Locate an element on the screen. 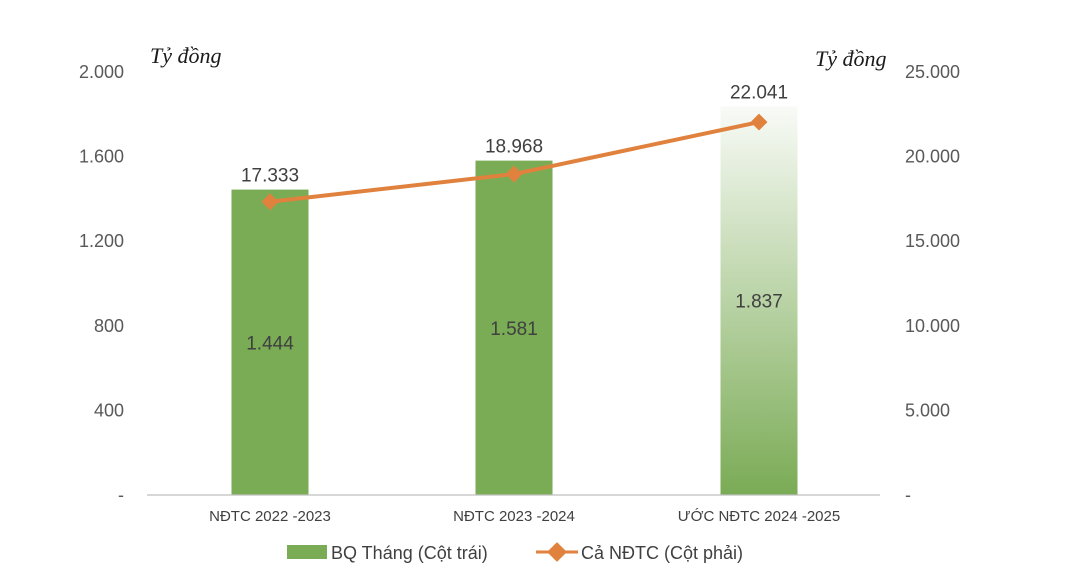  bar-value-label: 1.444 is located at coordinates (270, 343).